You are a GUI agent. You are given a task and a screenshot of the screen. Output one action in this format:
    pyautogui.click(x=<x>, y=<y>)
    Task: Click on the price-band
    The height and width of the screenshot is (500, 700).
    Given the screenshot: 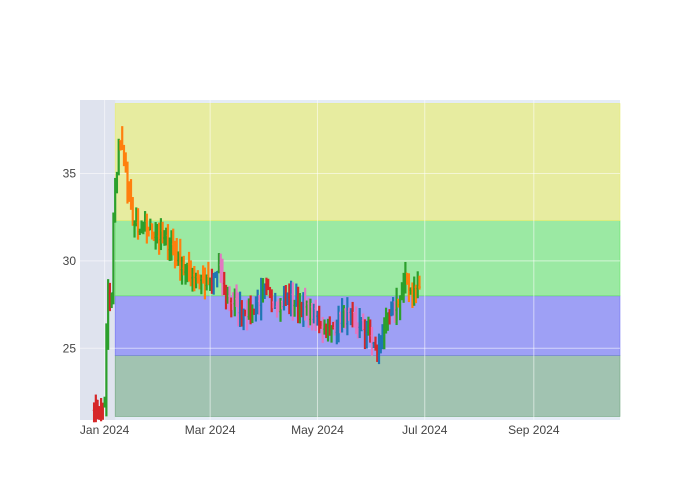 What is the action you would take?
    pyautogui.click(x=367, y=386)
    